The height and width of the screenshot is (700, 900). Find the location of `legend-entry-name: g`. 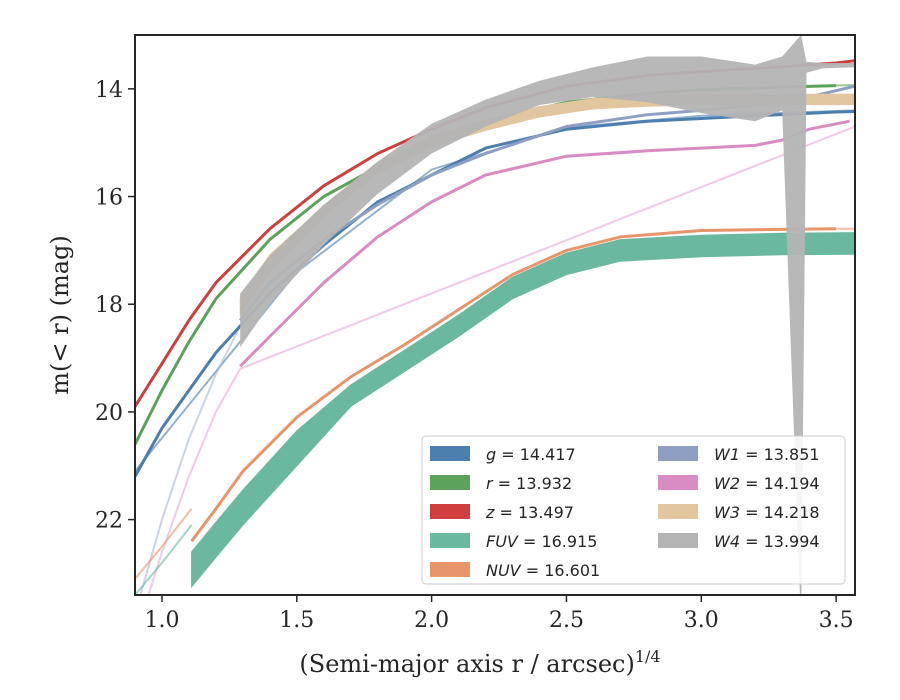

legend-entry-name: g is located at coordinates (491, 454).